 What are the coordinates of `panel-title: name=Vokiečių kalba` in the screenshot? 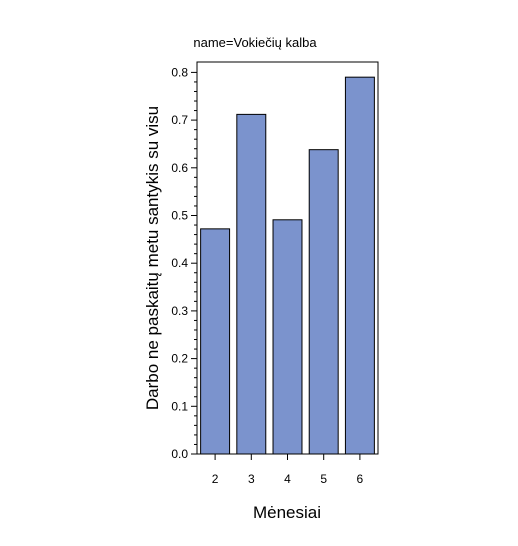 It's located at (255, 42).